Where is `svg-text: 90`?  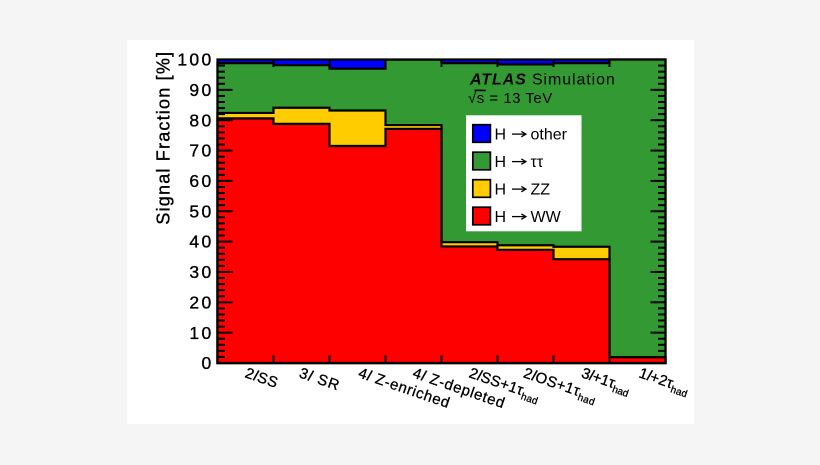 svg-text: 90 is located at coordinates (201, 90).